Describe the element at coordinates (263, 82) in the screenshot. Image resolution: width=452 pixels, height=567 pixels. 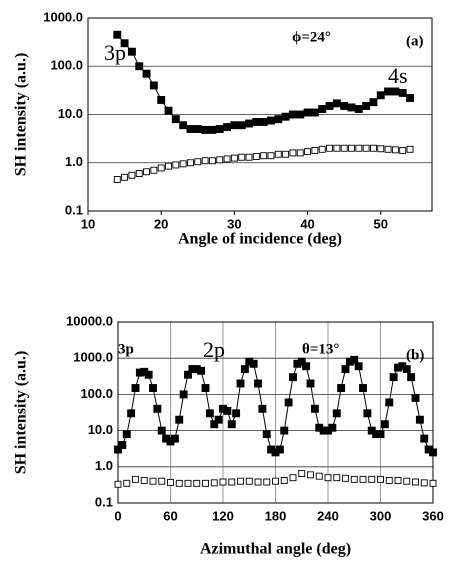
I see `series-line` at that location.